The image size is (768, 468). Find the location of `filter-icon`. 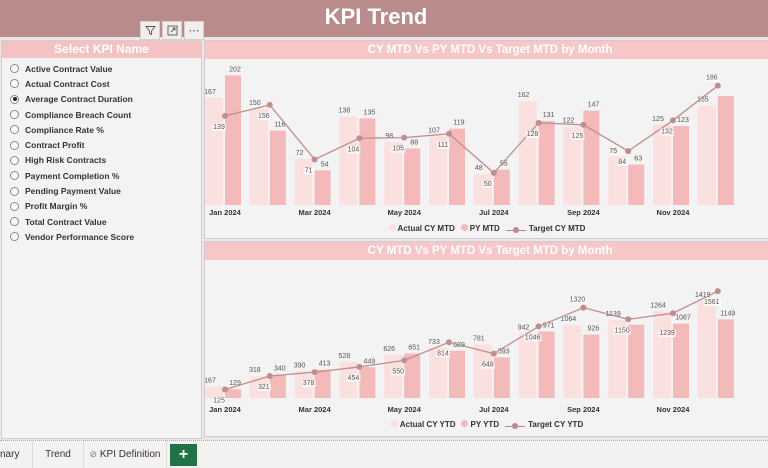

filter-icon is located at coordinates (150, 30).